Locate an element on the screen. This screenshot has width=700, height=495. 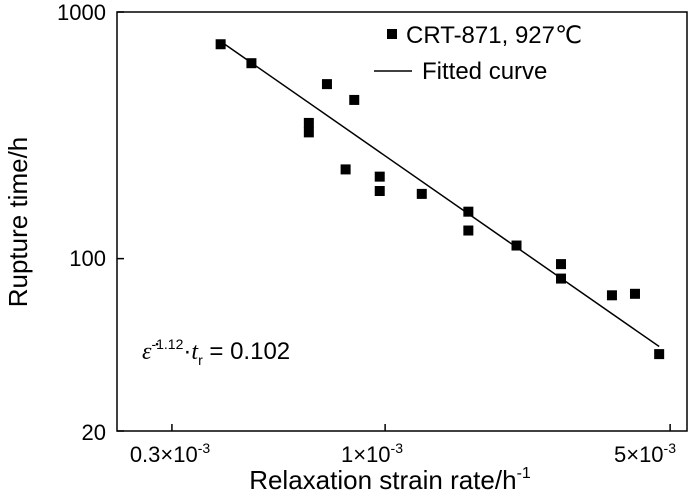
y-tick-label-1000: 1000 is located at coordinates (81, 12).